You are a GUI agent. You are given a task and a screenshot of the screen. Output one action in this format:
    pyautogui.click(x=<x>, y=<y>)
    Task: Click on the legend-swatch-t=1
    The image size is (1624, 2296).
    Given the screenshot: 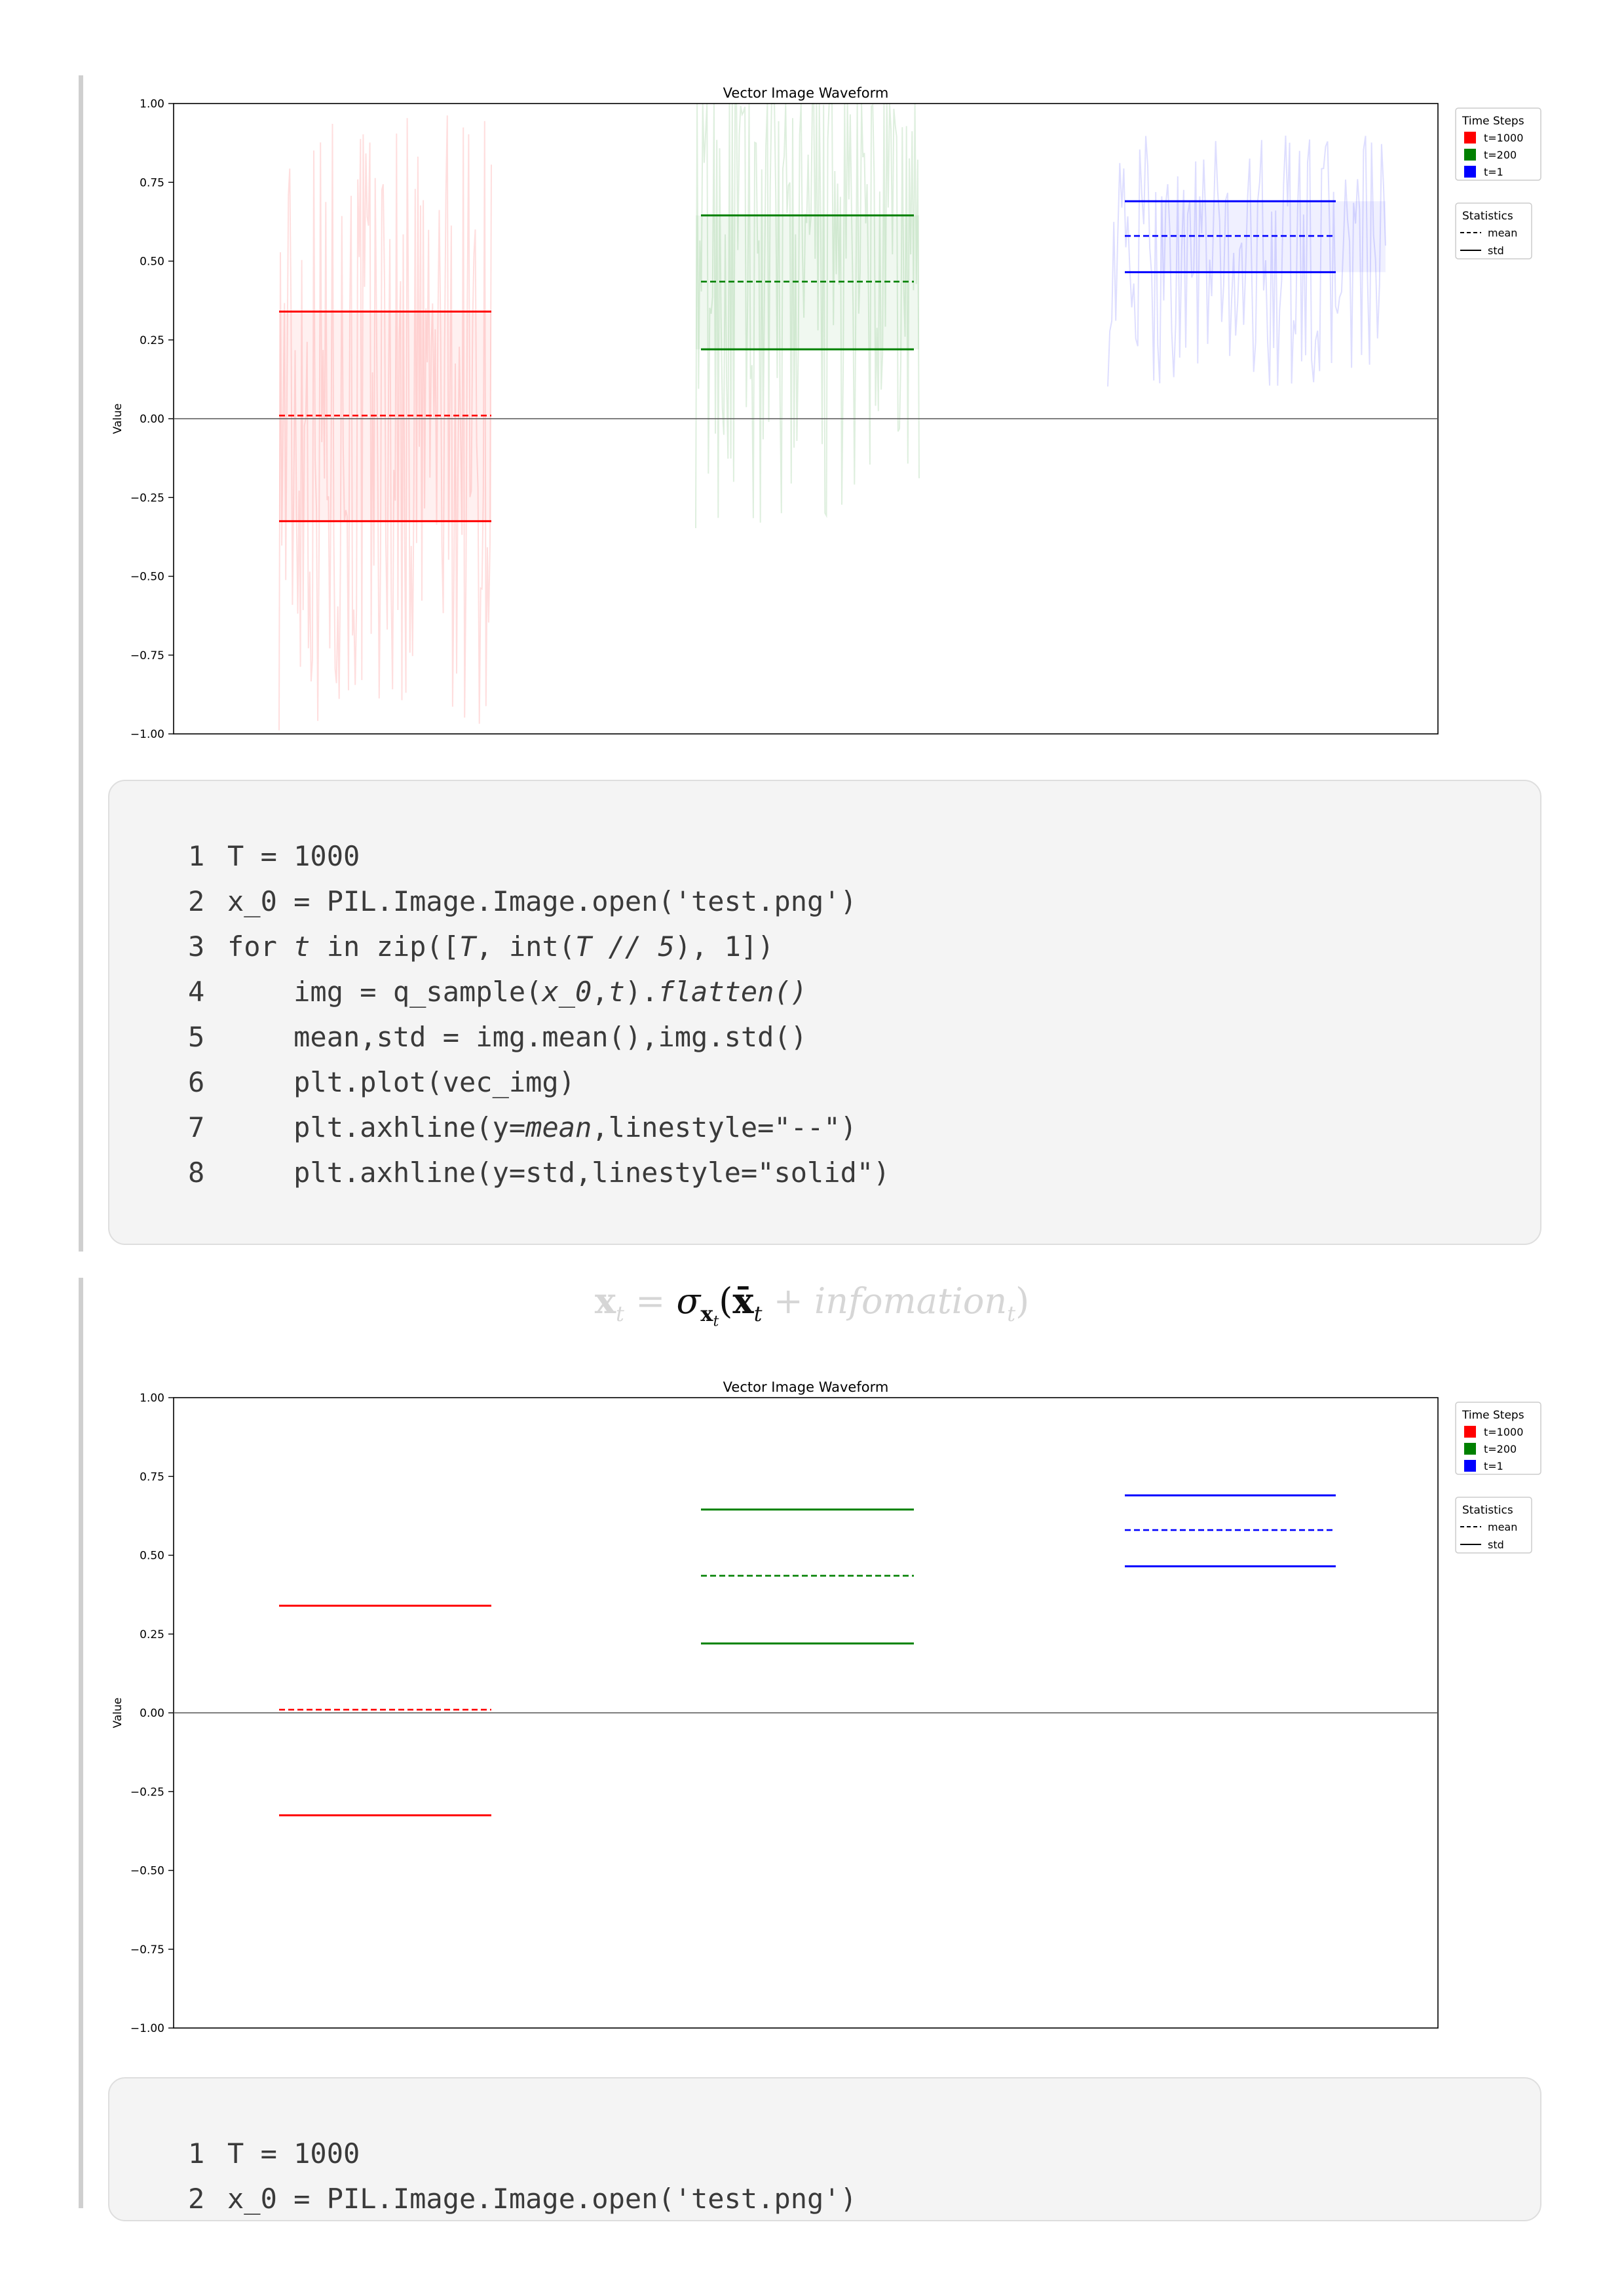 What is the action you would take?
    pyautogui.click(x=1470, y=1466)
    